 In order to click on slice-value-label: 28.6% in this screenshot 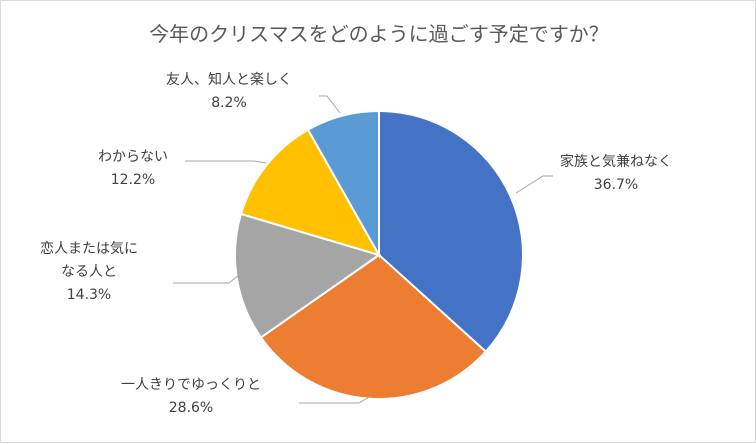, I will do `click(191, 408)`.